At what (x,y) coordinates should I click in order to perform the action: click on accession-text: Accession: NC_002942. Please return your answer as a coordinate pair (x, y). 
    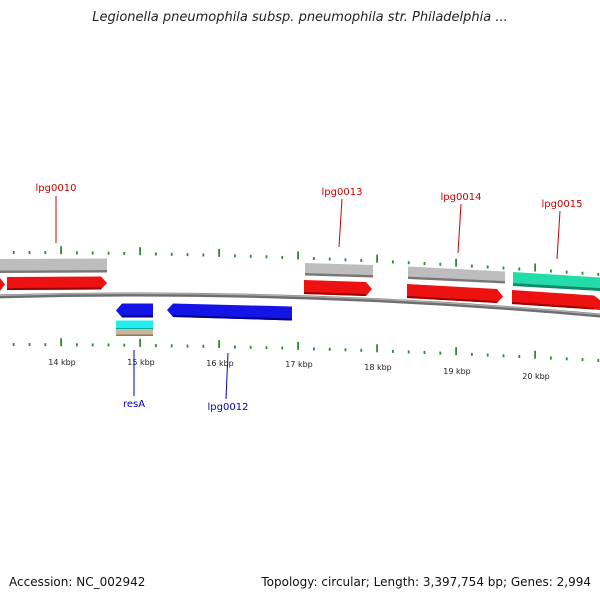
    Looking at the image, I should click on (77, 582).